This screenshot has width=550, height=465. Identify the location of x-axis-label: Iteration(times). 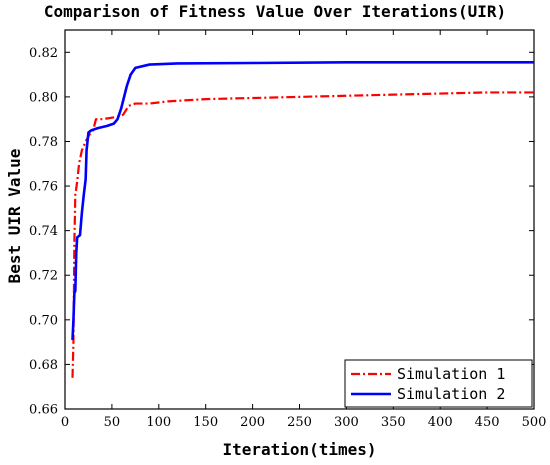
(299, 449).